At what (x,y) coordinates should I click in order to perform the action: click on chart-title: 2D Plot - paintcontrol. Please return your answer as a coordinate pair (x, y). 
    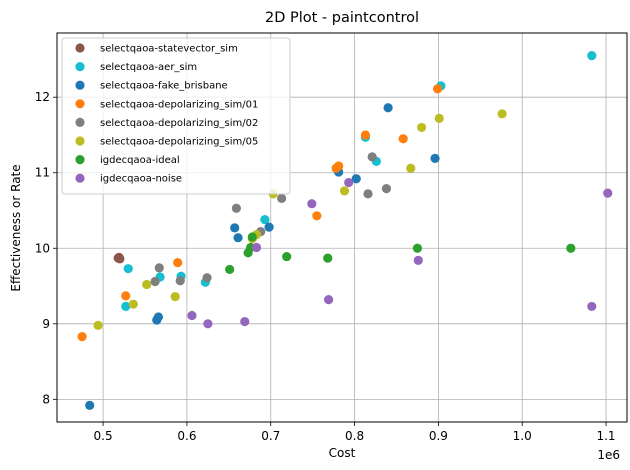
    Looking at the image, I should click on (342, 18).